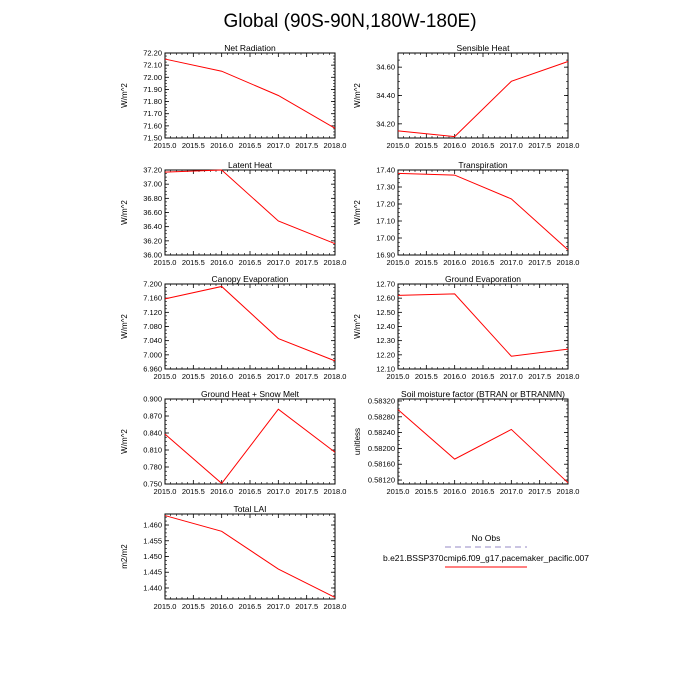 This screenshot has height=700, width=700. What do you see at coordinates (483, 165) in the screenshot?
I see `chart-title: Transpiration` at bounding box center [483, 165].